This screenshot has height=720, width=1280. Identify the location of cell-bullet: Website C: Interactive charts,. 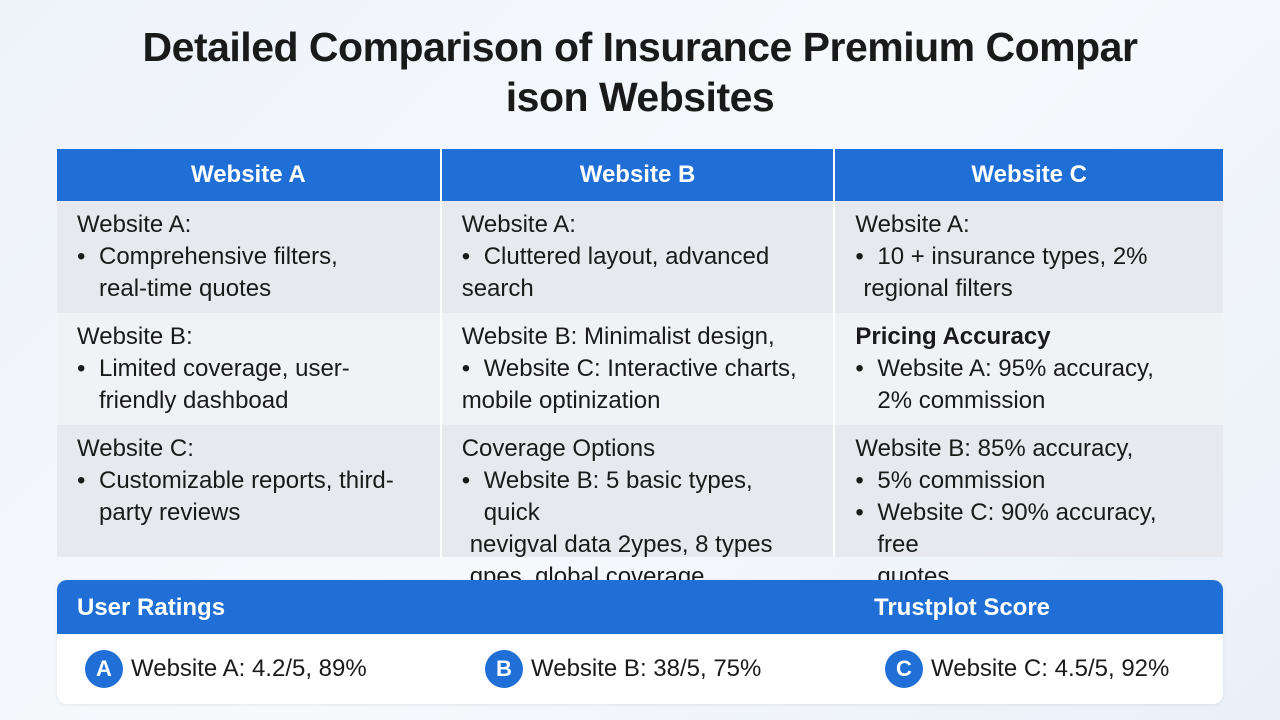
(638, 369).